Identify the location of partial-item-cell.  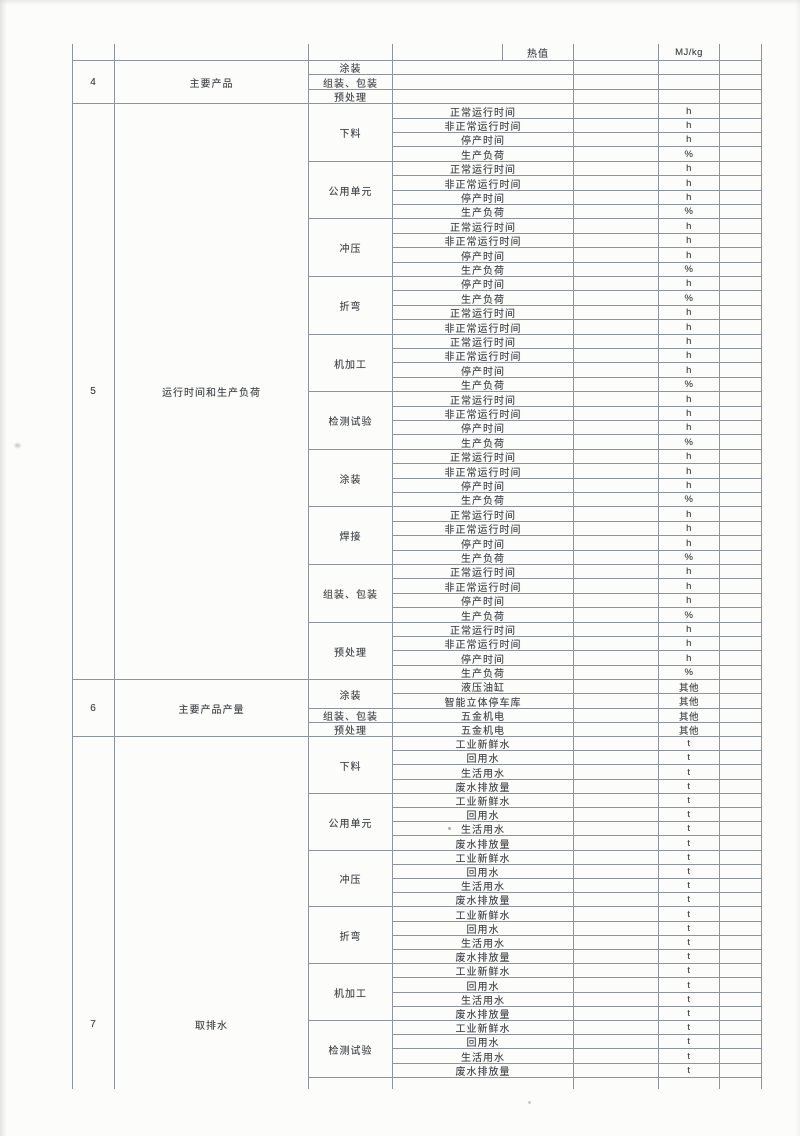
(483, 1083).